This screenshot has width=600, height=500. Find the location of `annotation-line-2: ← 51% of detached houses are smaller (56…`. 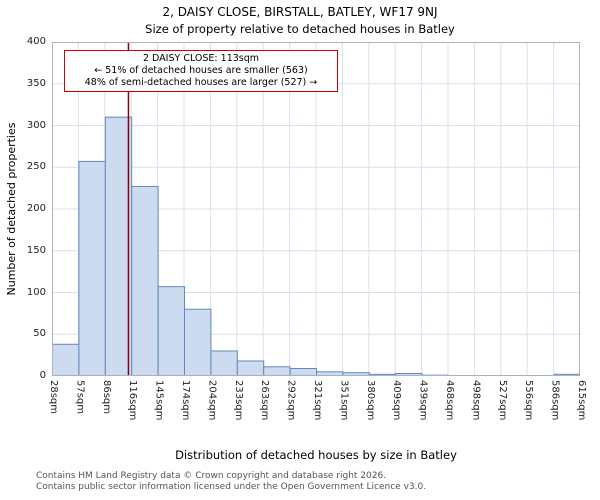

annotation-line-2: ← 51% of detached houses are smaller (56… is located at coordinates (201, 70).